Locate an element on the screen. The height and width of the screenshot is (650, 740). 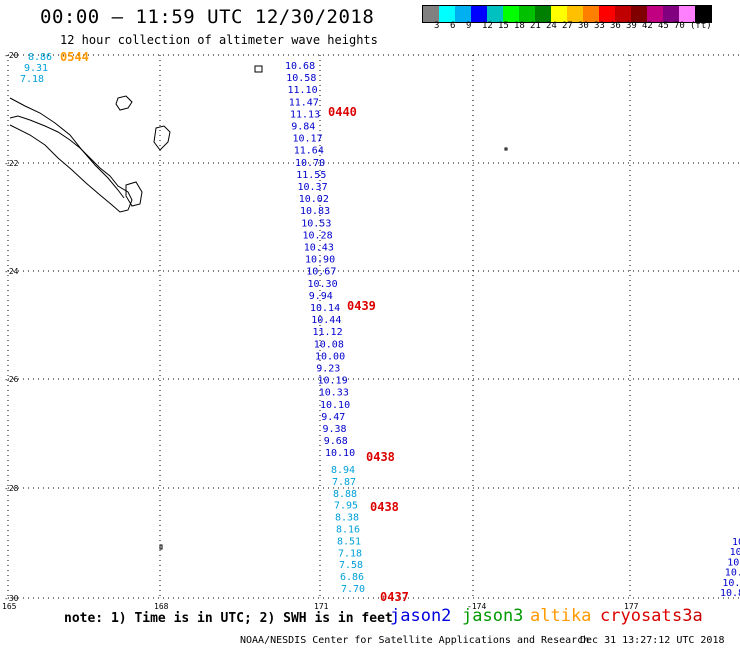
generated-timestamp: Dec 31 13:27:12 UTC 2018 is located at coordinates (652, 640).